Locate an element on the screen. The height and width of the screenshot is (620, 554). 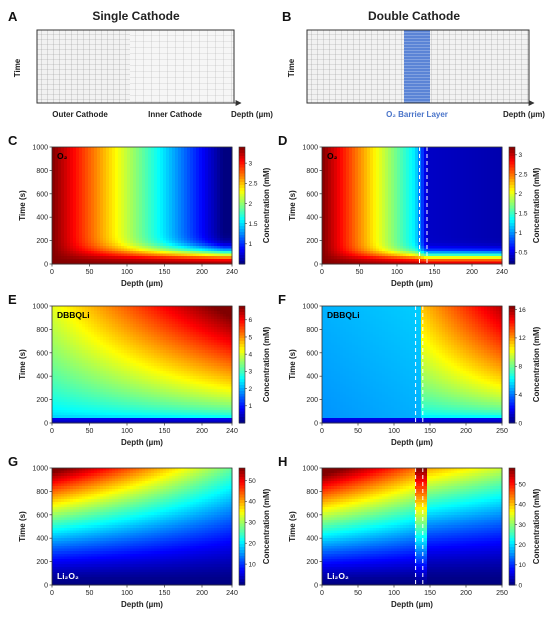
species-label: O₂ is located at coordinates (62, 156).